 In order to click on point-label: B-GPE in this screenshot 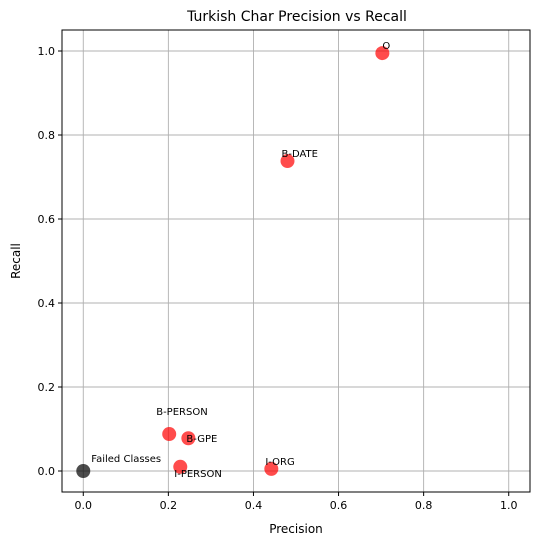, I will do `click(201, 439)`.